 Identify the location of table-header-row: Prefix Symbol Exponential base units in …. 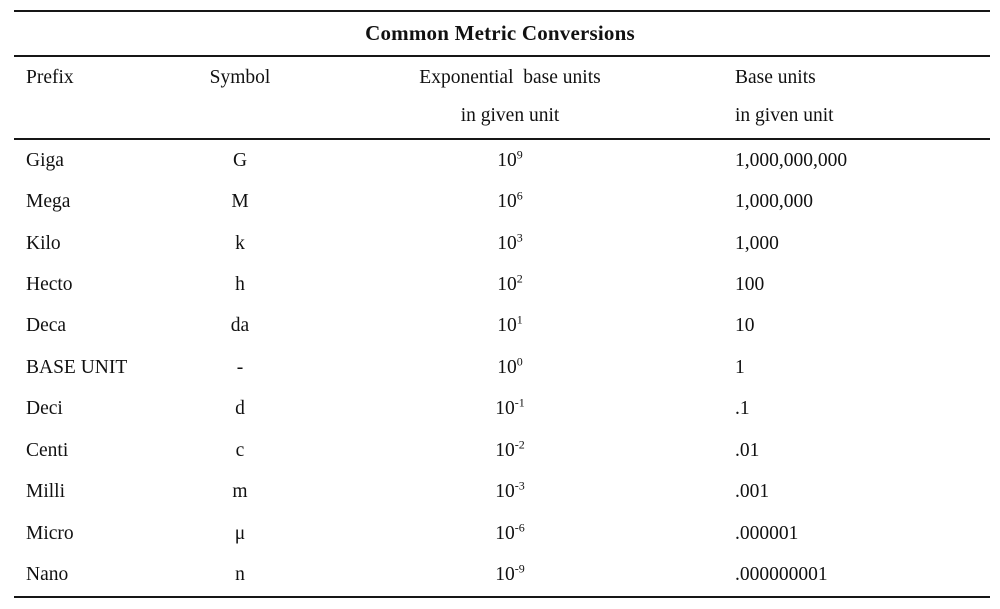
(502, 97).